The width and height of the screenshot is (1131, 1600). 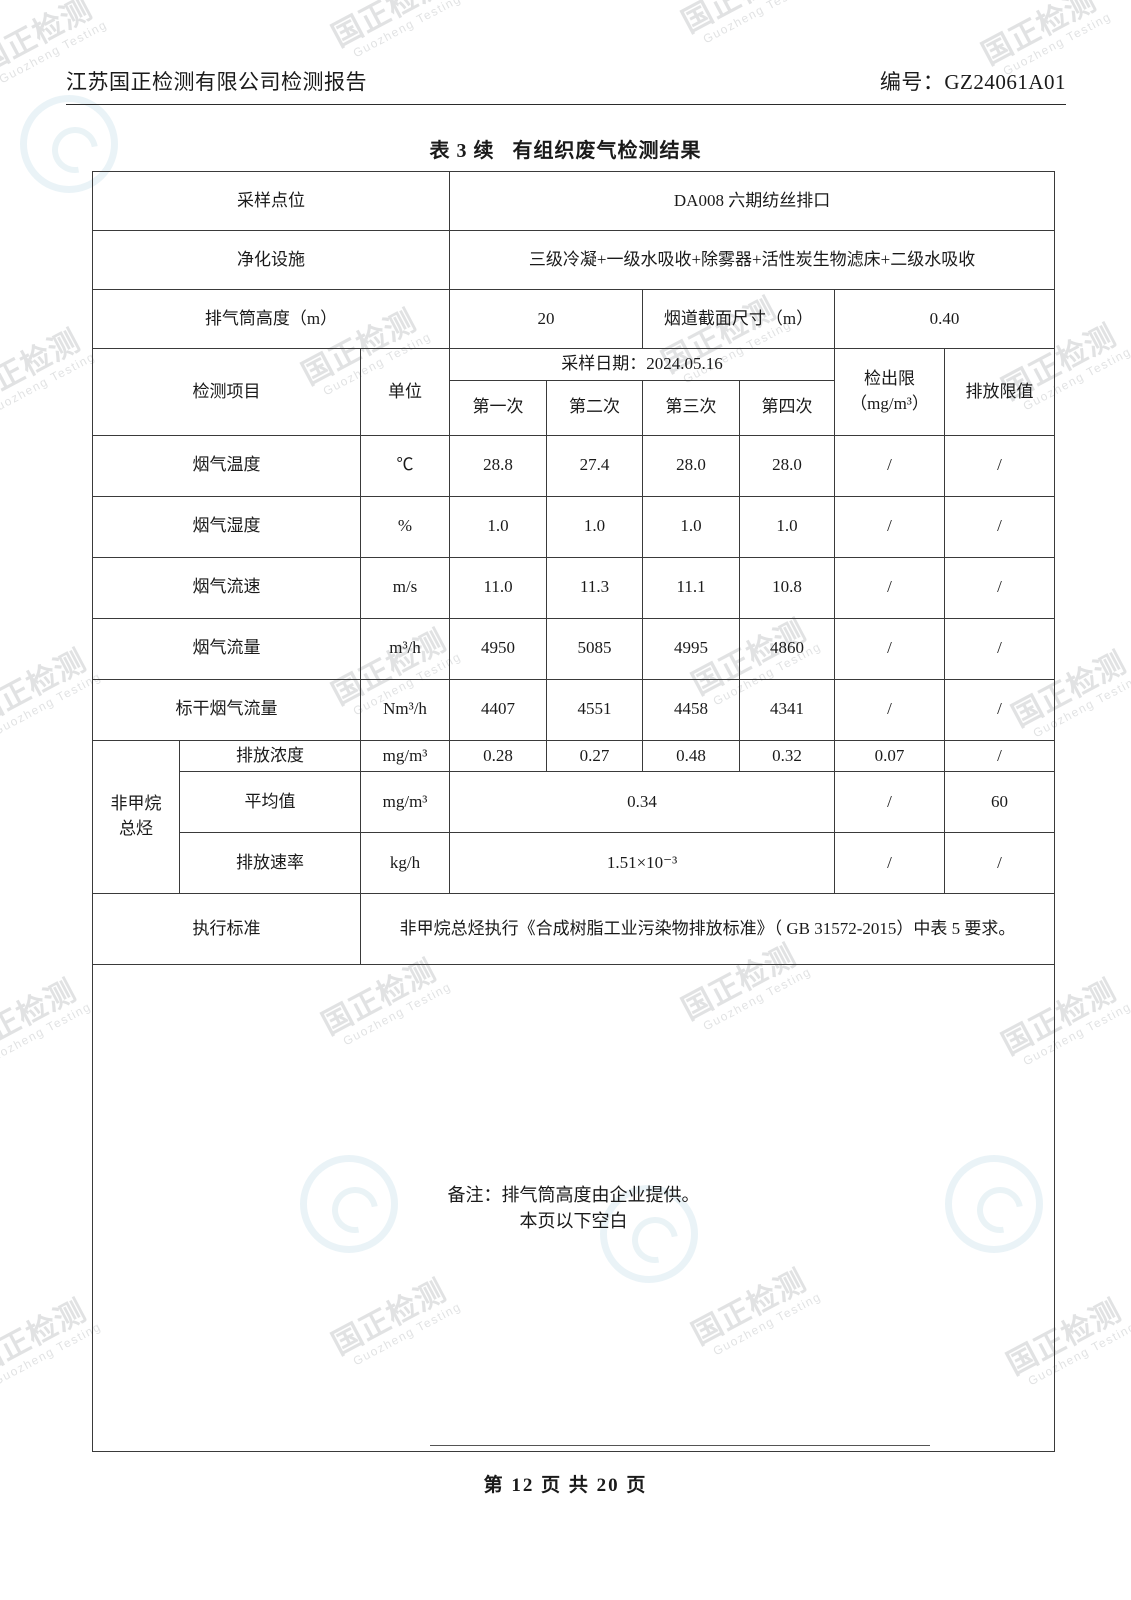 I want to click on measurement-item: 烟气流量, so click(x=226, y=648).